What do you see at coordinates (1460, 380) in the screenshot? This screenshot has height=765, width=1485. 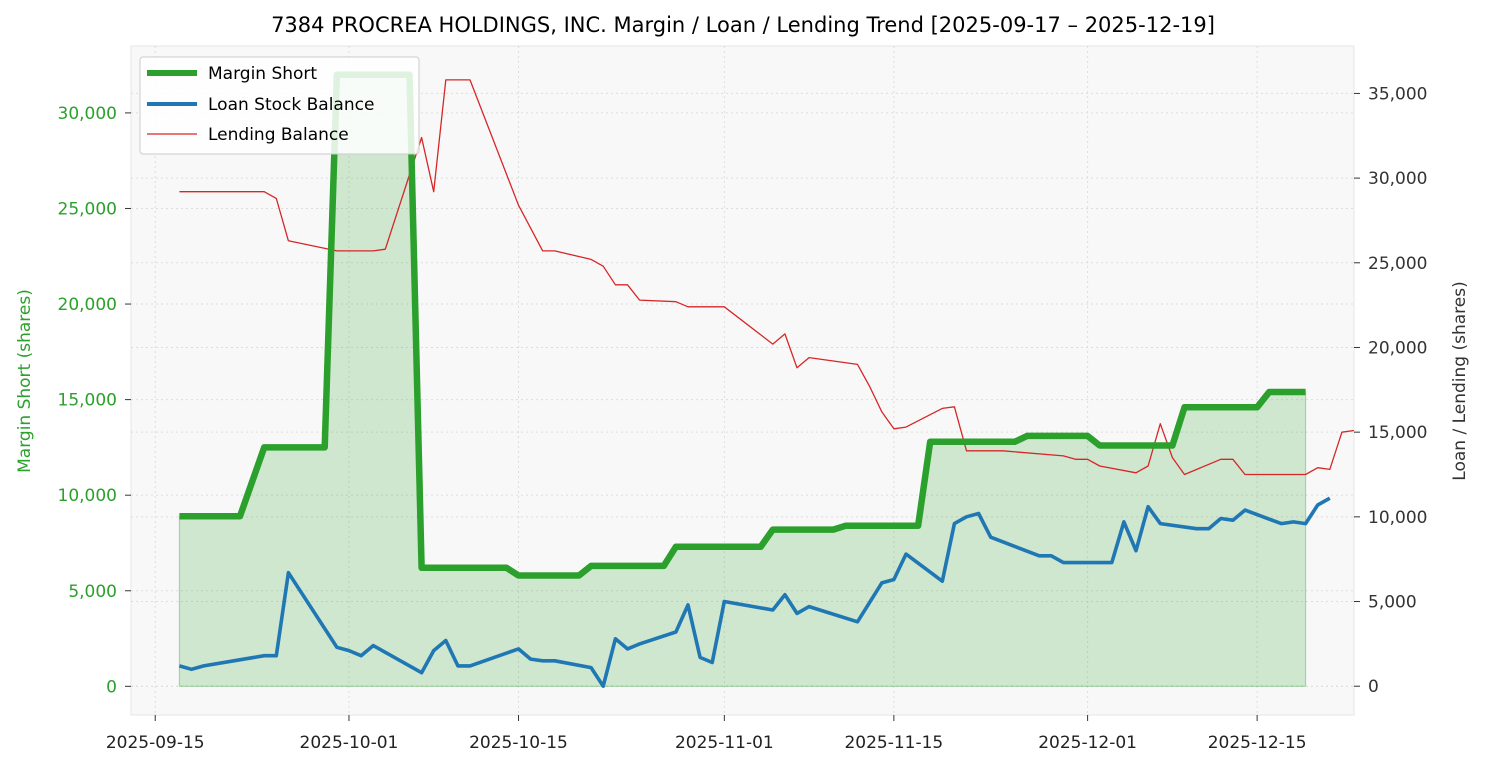 I see `y-right-axis-label: Loan / Lending (shares)` at bounding box center [1460, 380].